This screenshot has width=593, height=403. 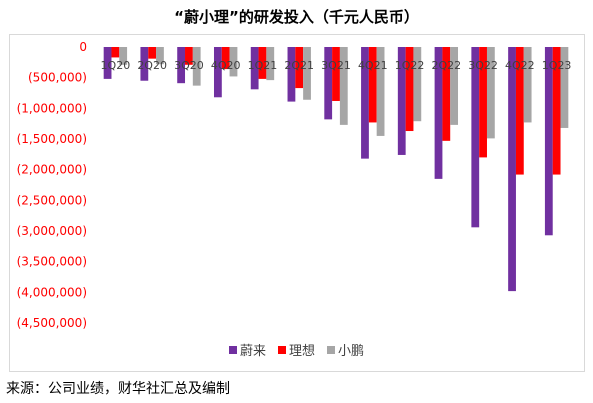 I want to click on x-category-label: 1Q22, so click(x=410, y=65).